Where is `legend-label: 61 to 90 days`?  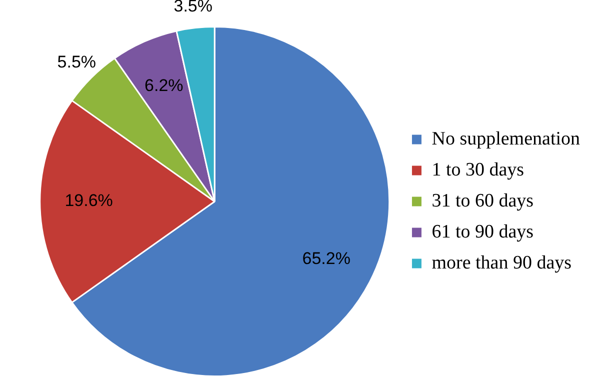 legend-label: 61 to 90 days is located at coordinates (483, 231).